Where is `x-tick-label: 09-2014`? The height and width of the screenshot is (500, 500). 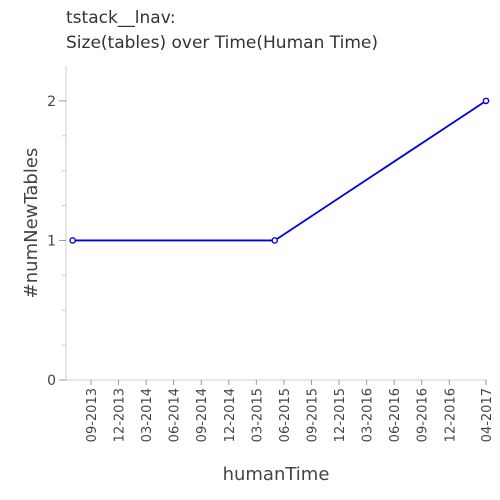
x-tick-label: 09-2014 is located at coordinates (202, 415).